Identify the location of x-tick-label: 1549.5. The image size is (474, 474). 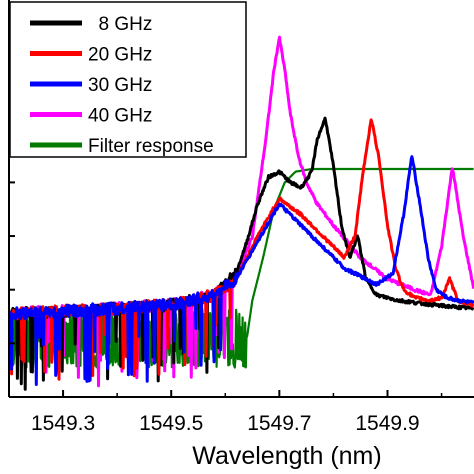
(171, 423).